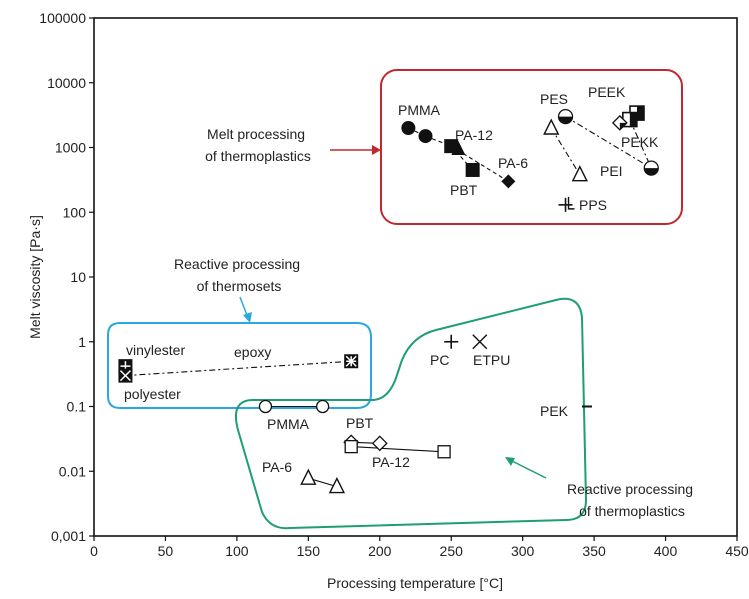  Describe the element at coordinates (528, 469) in the screenshot. I see `arrow-reactive` at that location.